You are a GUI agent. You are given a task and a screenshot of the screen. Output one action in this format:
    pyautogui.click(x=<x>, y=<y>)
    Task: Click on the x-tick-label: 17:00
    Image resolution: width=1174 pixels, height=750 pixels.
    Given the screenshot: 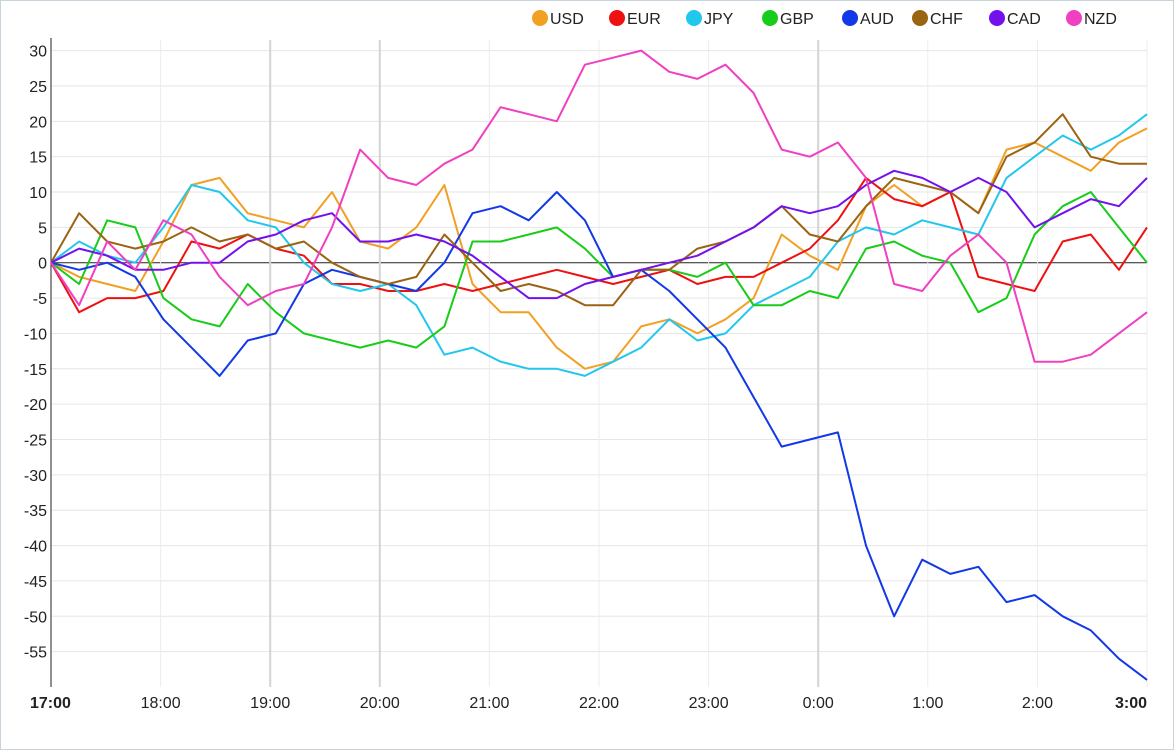 What is the action you would take?
    pyautogui.click(x=50, y=703)
    